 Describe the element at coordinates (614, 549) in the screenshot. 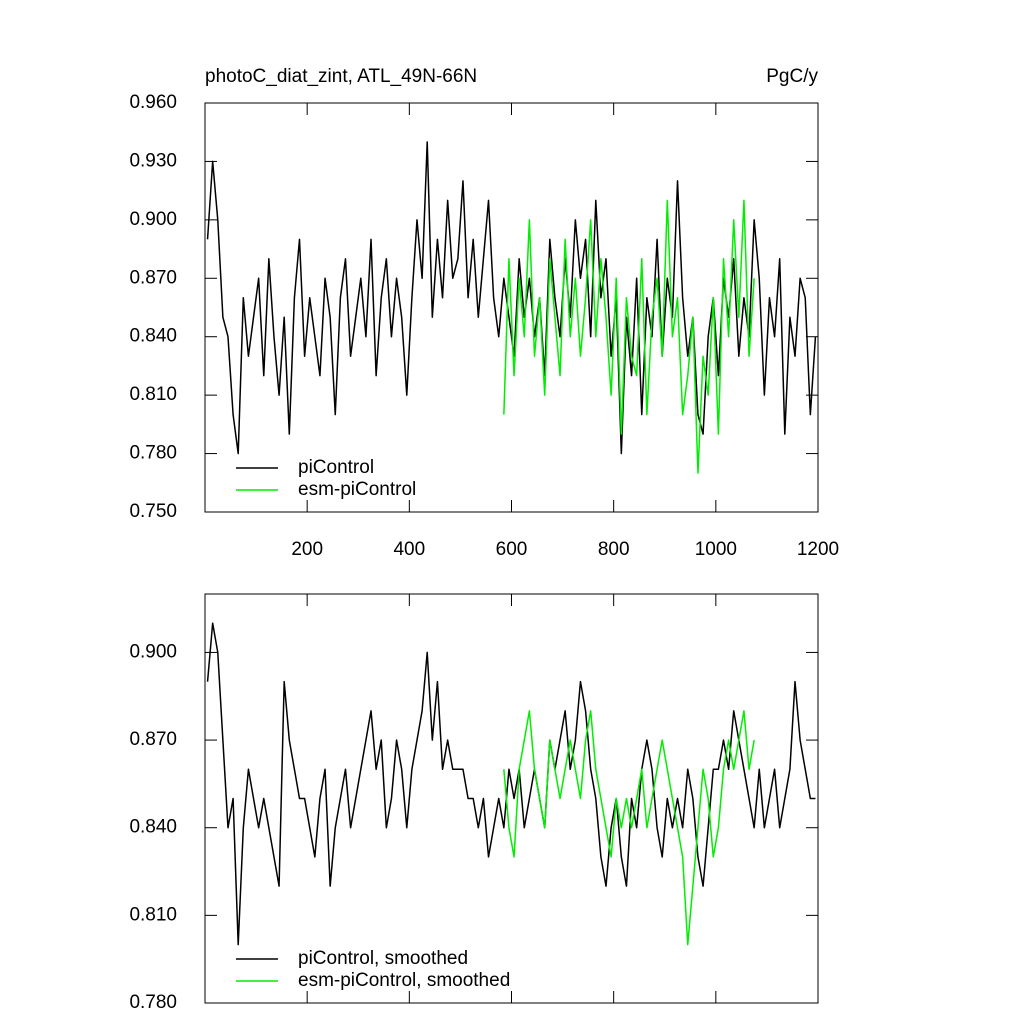

I see `x-tick-label: 800` at that location.